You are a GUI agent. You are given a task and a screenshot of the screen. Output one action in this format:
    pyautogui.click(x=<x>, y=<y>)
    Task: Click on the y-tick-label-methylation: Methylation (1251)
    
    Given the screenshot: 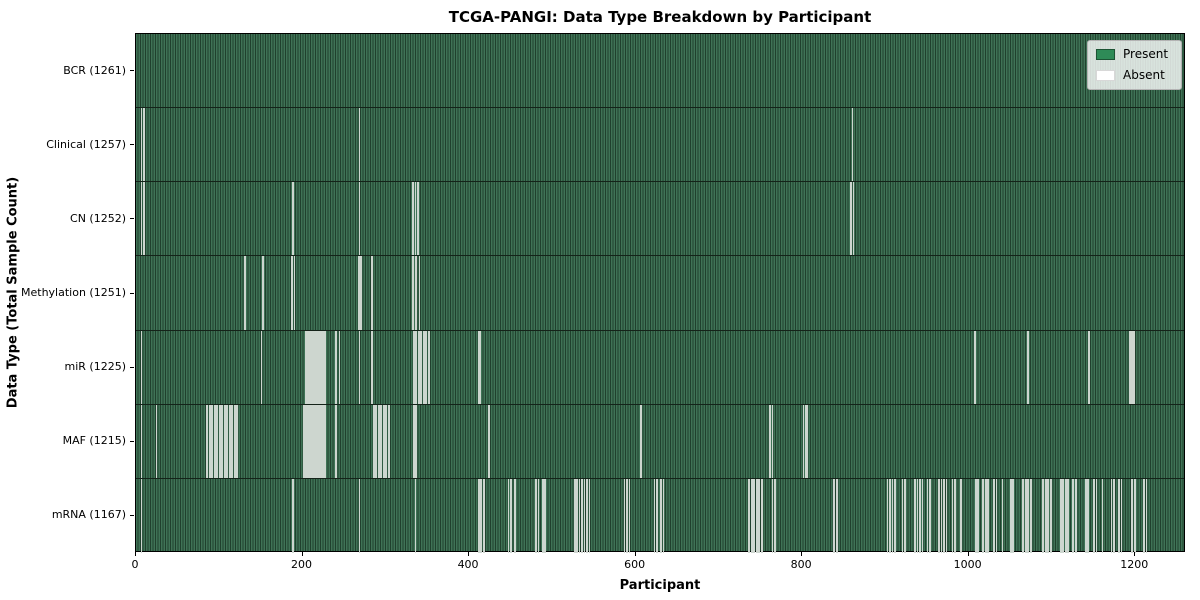 What is the action you would take?
    pyautogui.click(x=73, y=292)
    